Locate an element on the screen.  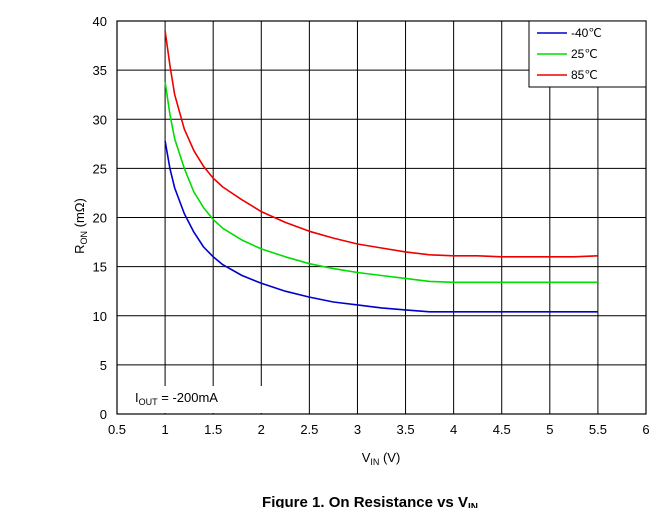
legend-label: 25℃ is located at coordinates (584, 54).